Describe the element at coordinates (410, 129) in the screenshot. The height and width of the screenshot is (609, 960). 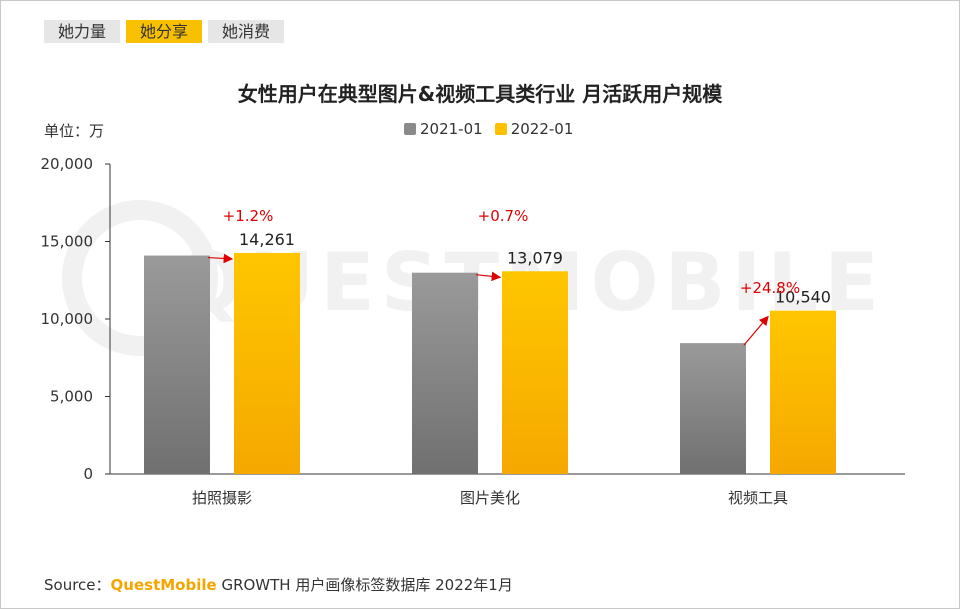
I see `legend-swatch-2021` at that location.